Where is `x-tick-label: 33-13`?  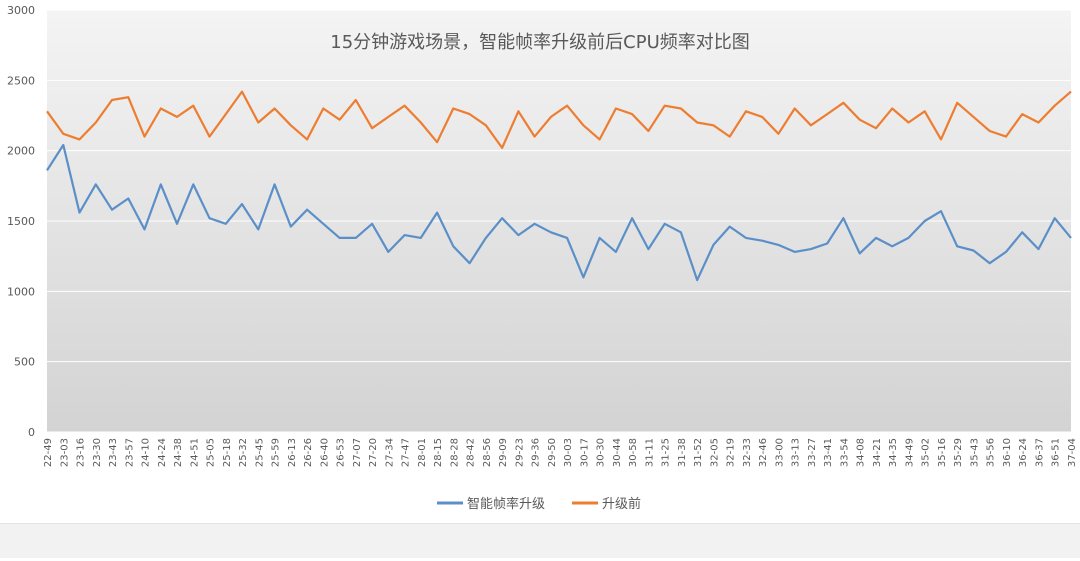
x-tick-label: 33-13 is located at coordinates (796, 452).